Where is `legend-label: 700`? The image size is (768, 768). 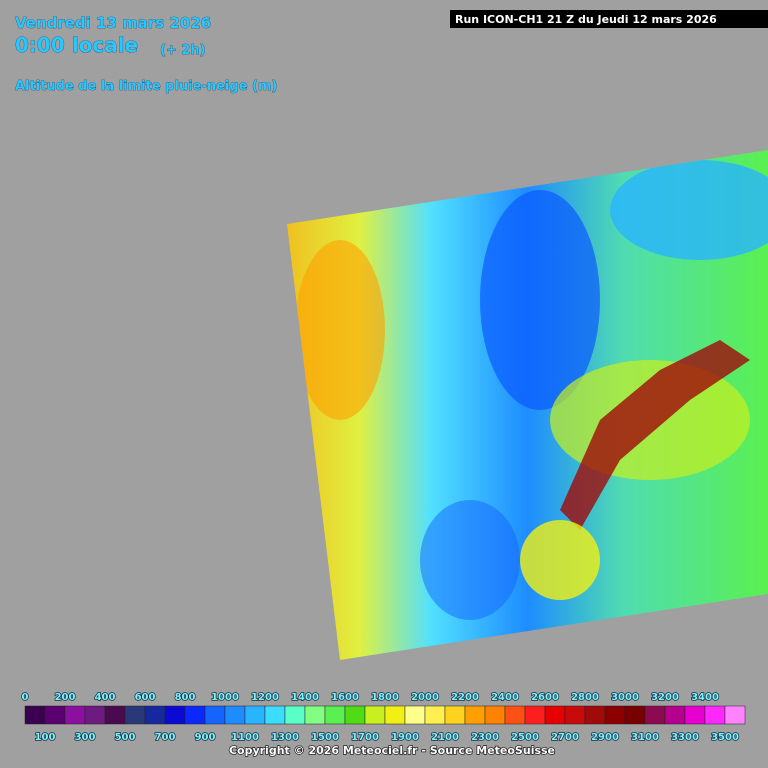
legend-label: 700 is located at coordinates (165, 737).